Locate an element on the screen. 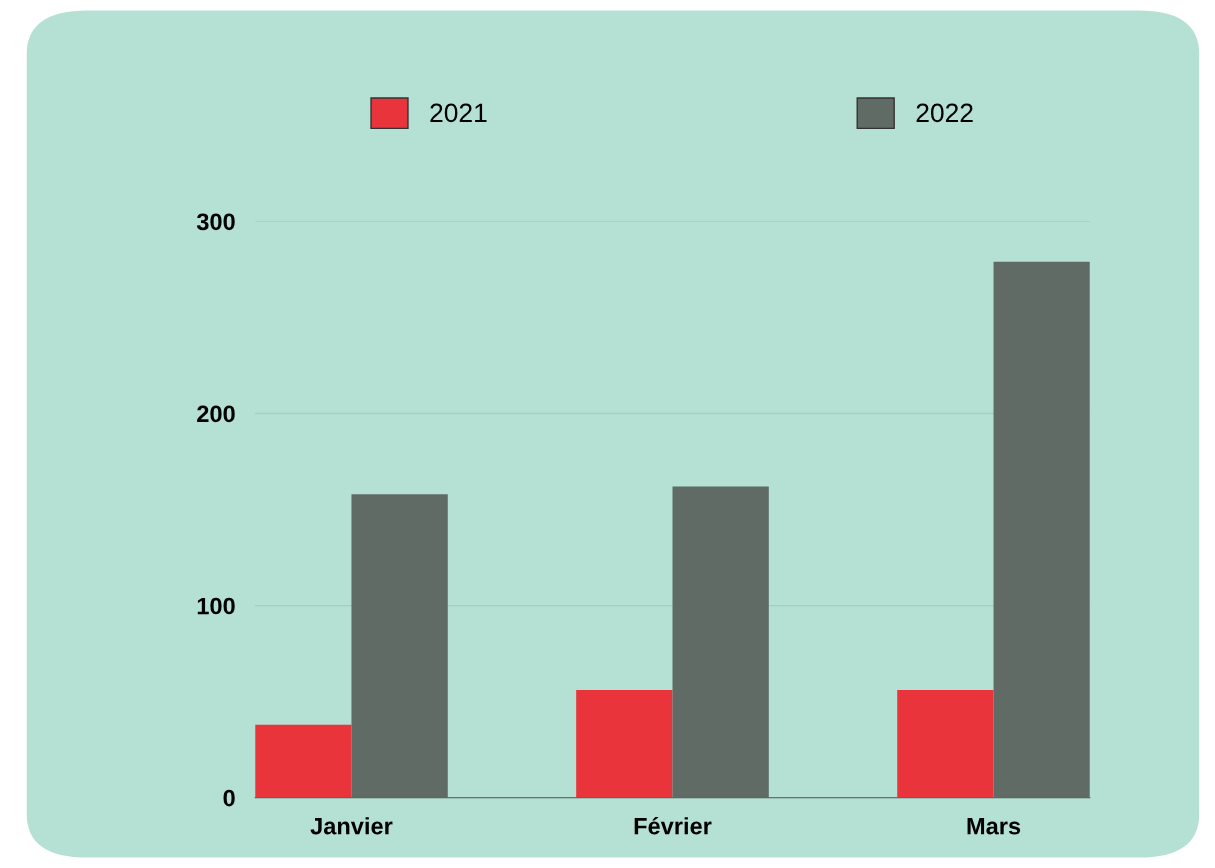  y-tick-label: 200 is located at coordinates (216, 414).